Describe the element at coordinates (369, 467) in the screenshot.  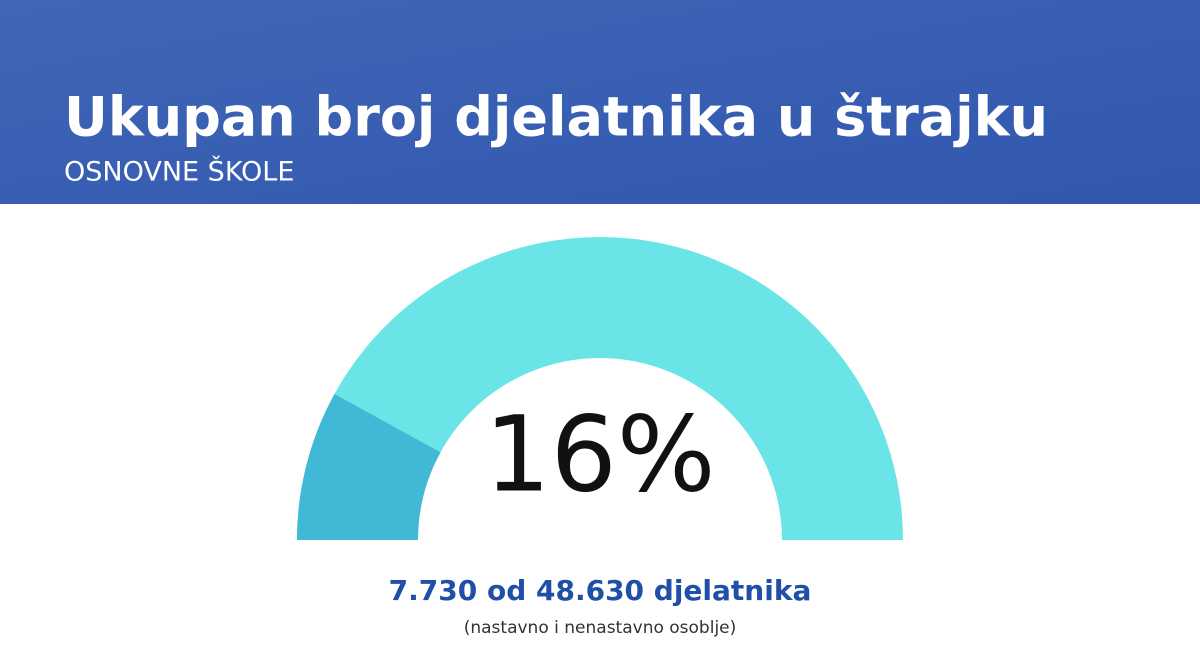
I see `gauge-value` at that location.